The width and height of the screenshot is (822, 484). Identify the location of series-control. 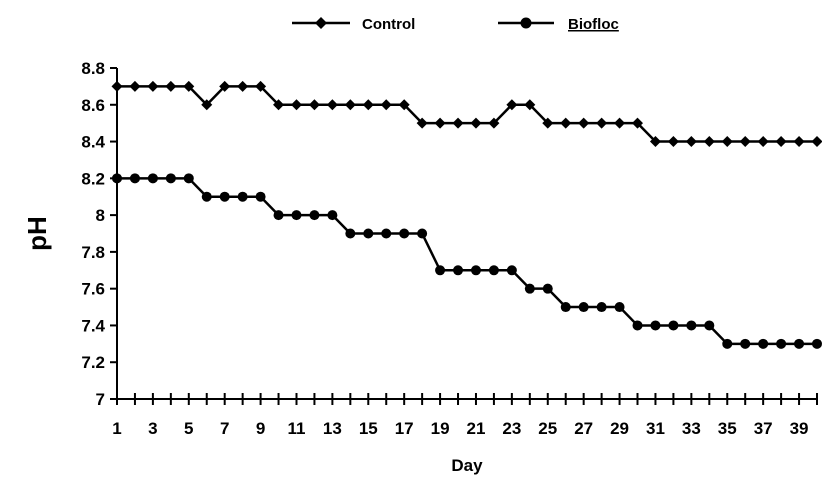
(467, 114).